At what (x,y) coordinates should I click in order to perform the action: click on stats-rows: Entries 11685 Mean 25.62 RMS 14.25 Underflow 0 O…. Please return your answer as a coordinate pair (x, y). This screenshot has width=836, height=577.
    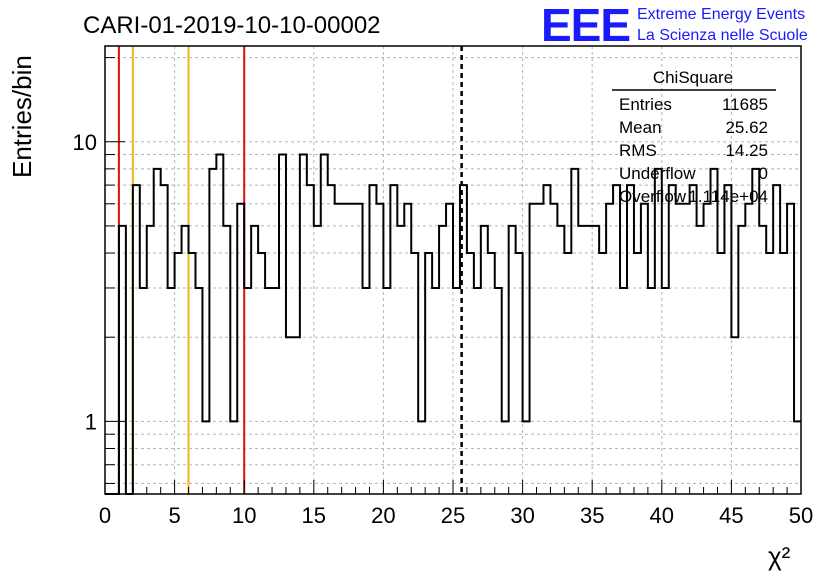
    Looking at the image, I should click on (693, 150).